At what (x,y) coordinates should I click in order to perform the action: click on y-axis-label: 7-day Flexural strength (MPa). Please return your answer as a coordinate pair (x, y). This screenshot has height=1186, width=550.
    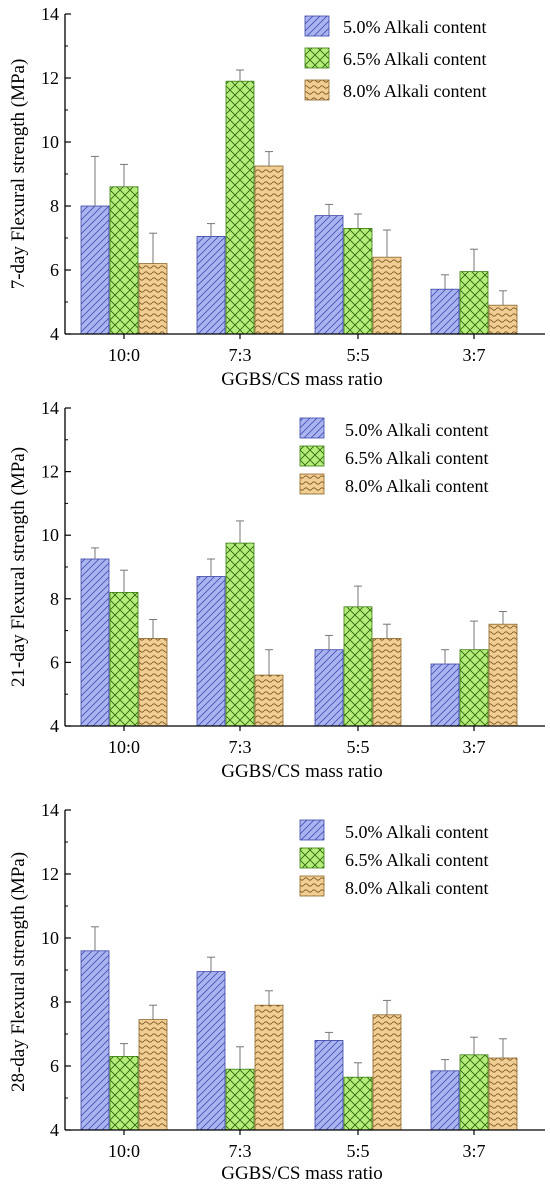
    Looking at the image, I should click on (18, 174).